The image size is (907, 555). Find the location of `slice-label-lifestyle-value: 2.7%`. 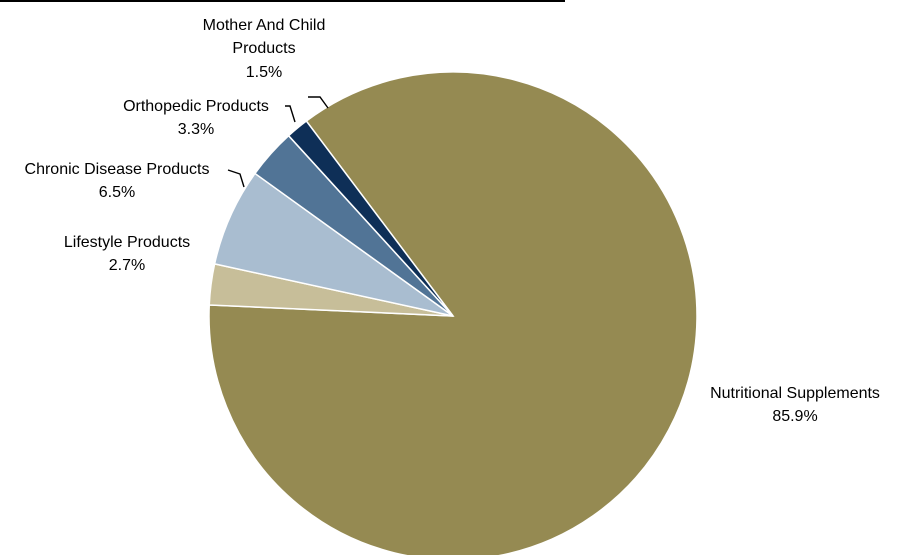

slice-label-lifestyle-value: 2.7% is located at coordinates (127, 265).